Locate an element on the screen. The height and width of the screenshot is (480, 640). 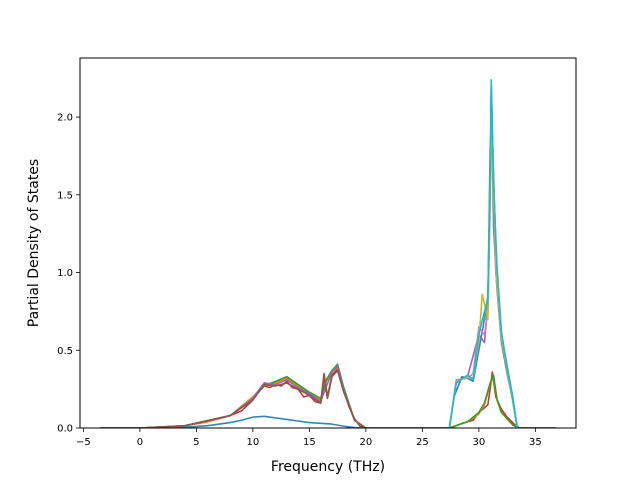
y-tick-label: 2.0 is located at coordinates (65, 118).